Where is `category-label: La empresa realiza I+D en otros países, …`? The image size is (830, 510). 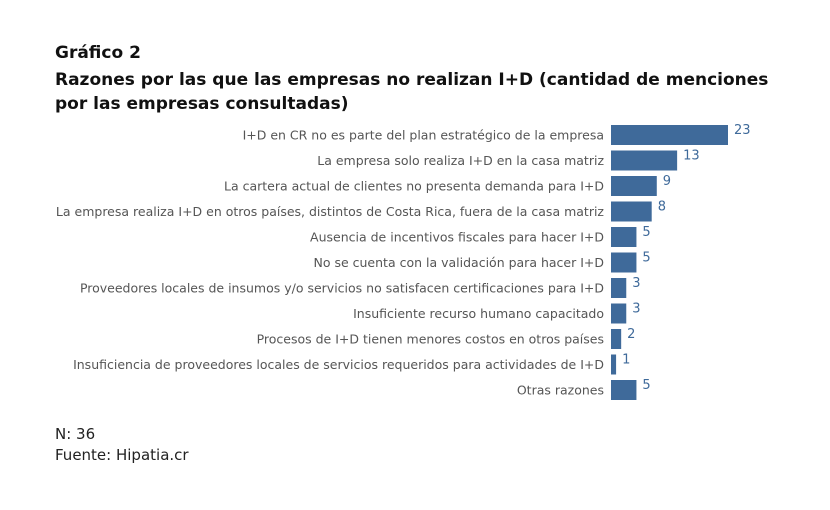
category-label: La empresa realiza I+D en otros países, … is located at coordinates (330, 211).